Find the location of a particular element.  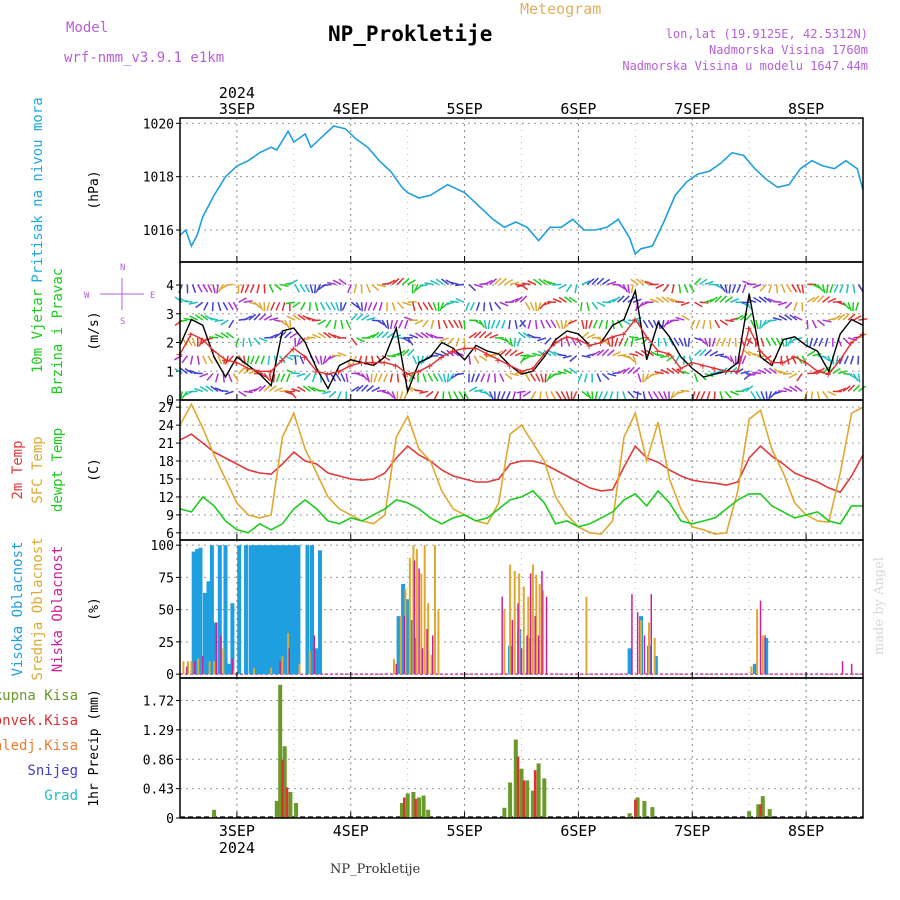

y-tick-label: 3 is located at coordinates (170, 315).